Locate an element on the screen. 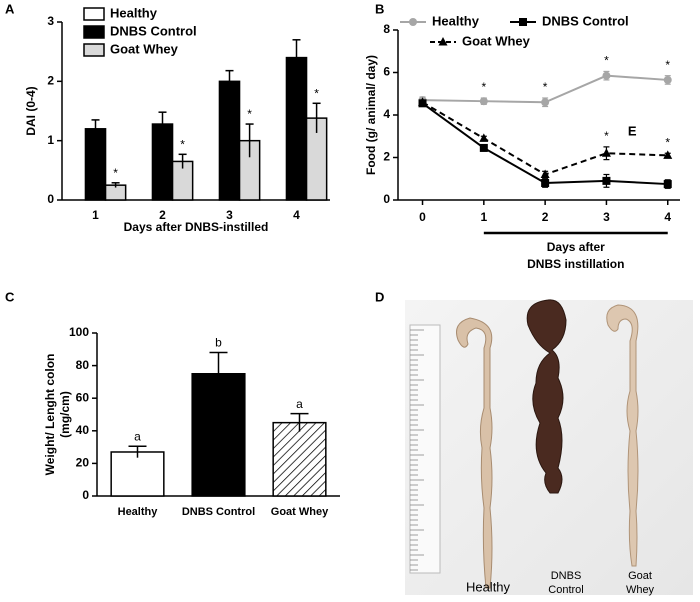  y-axis-label: DAI (0-4) is located at coordinates (31, 110).